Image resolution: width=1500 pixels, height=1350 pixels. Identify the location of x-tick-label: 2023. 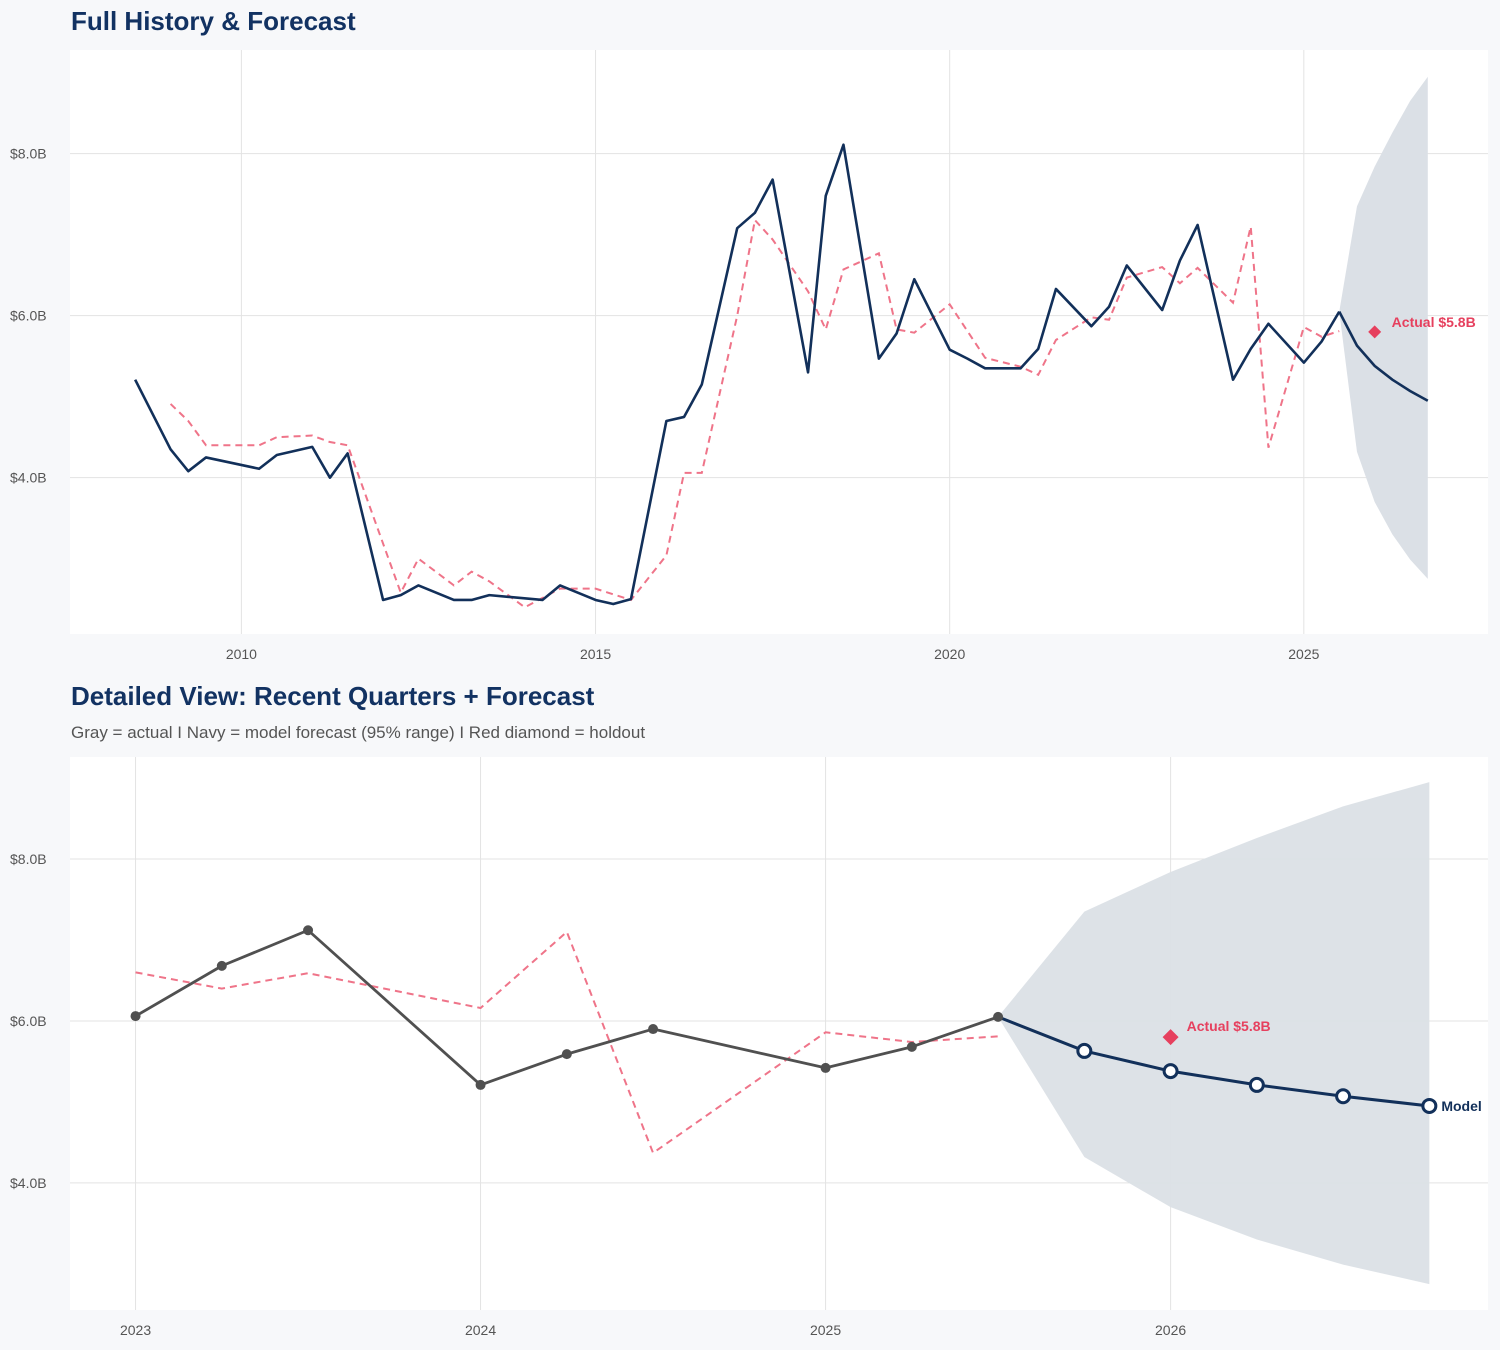
(135, 1330).